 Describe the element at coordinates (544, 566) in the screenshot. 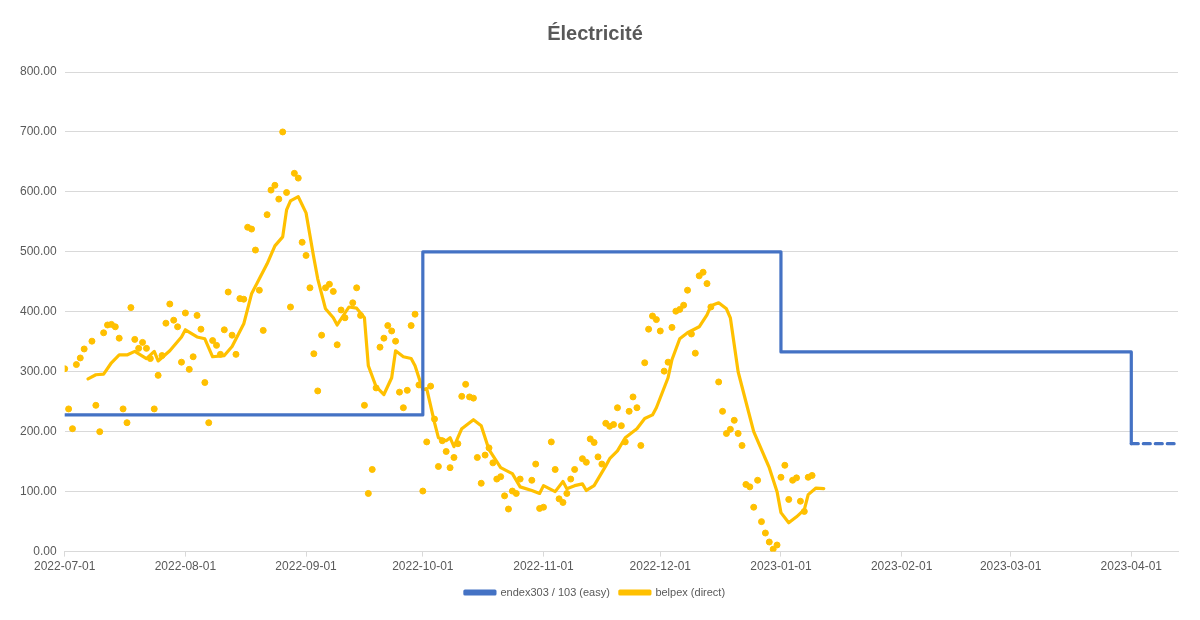

I see `x-tick-label: 2022-11-01` at that location.